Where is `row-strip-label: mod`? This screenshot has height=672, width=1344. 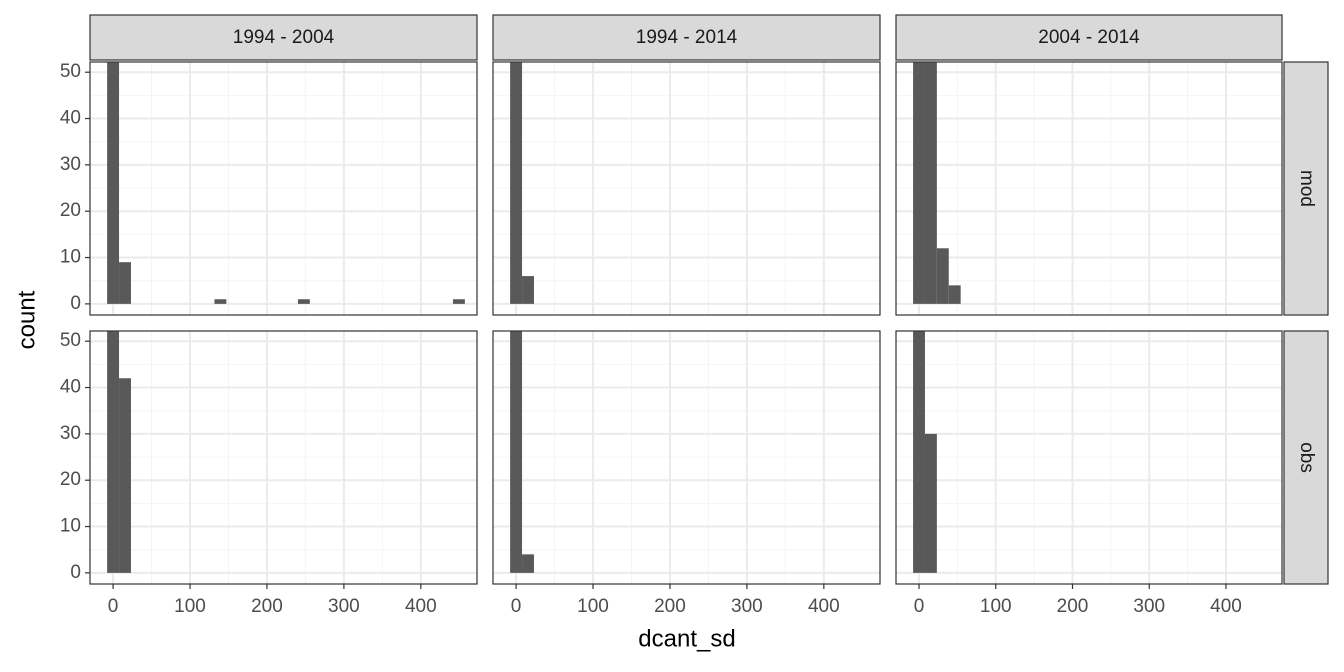 row-strip-label: mod is located at coordinates (1306, 188).